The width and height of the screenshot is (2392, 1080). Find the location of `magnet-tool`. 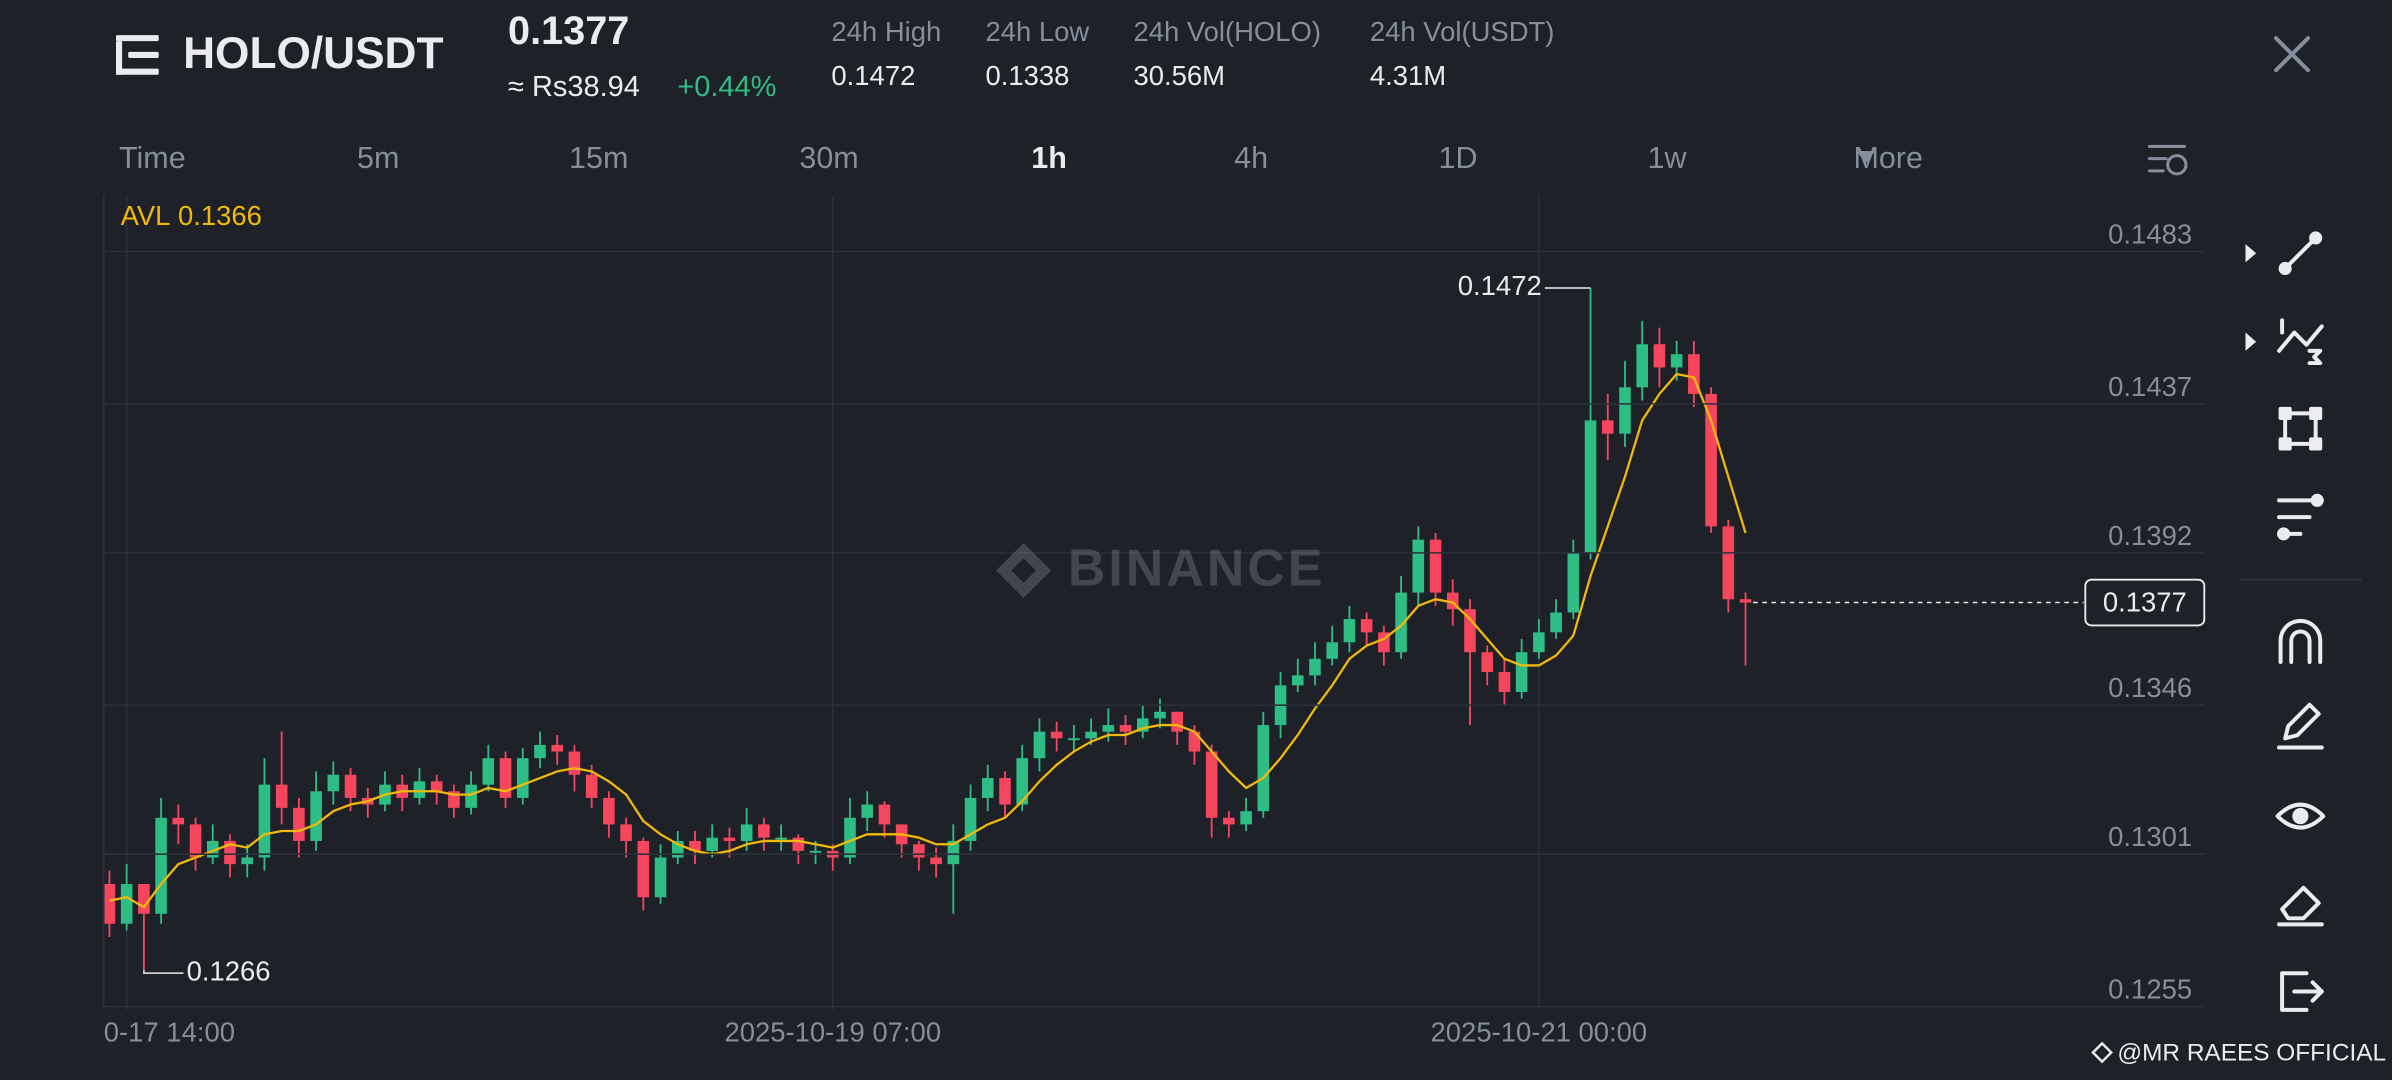

magnet-tool is located at coordinates (2300, 641).